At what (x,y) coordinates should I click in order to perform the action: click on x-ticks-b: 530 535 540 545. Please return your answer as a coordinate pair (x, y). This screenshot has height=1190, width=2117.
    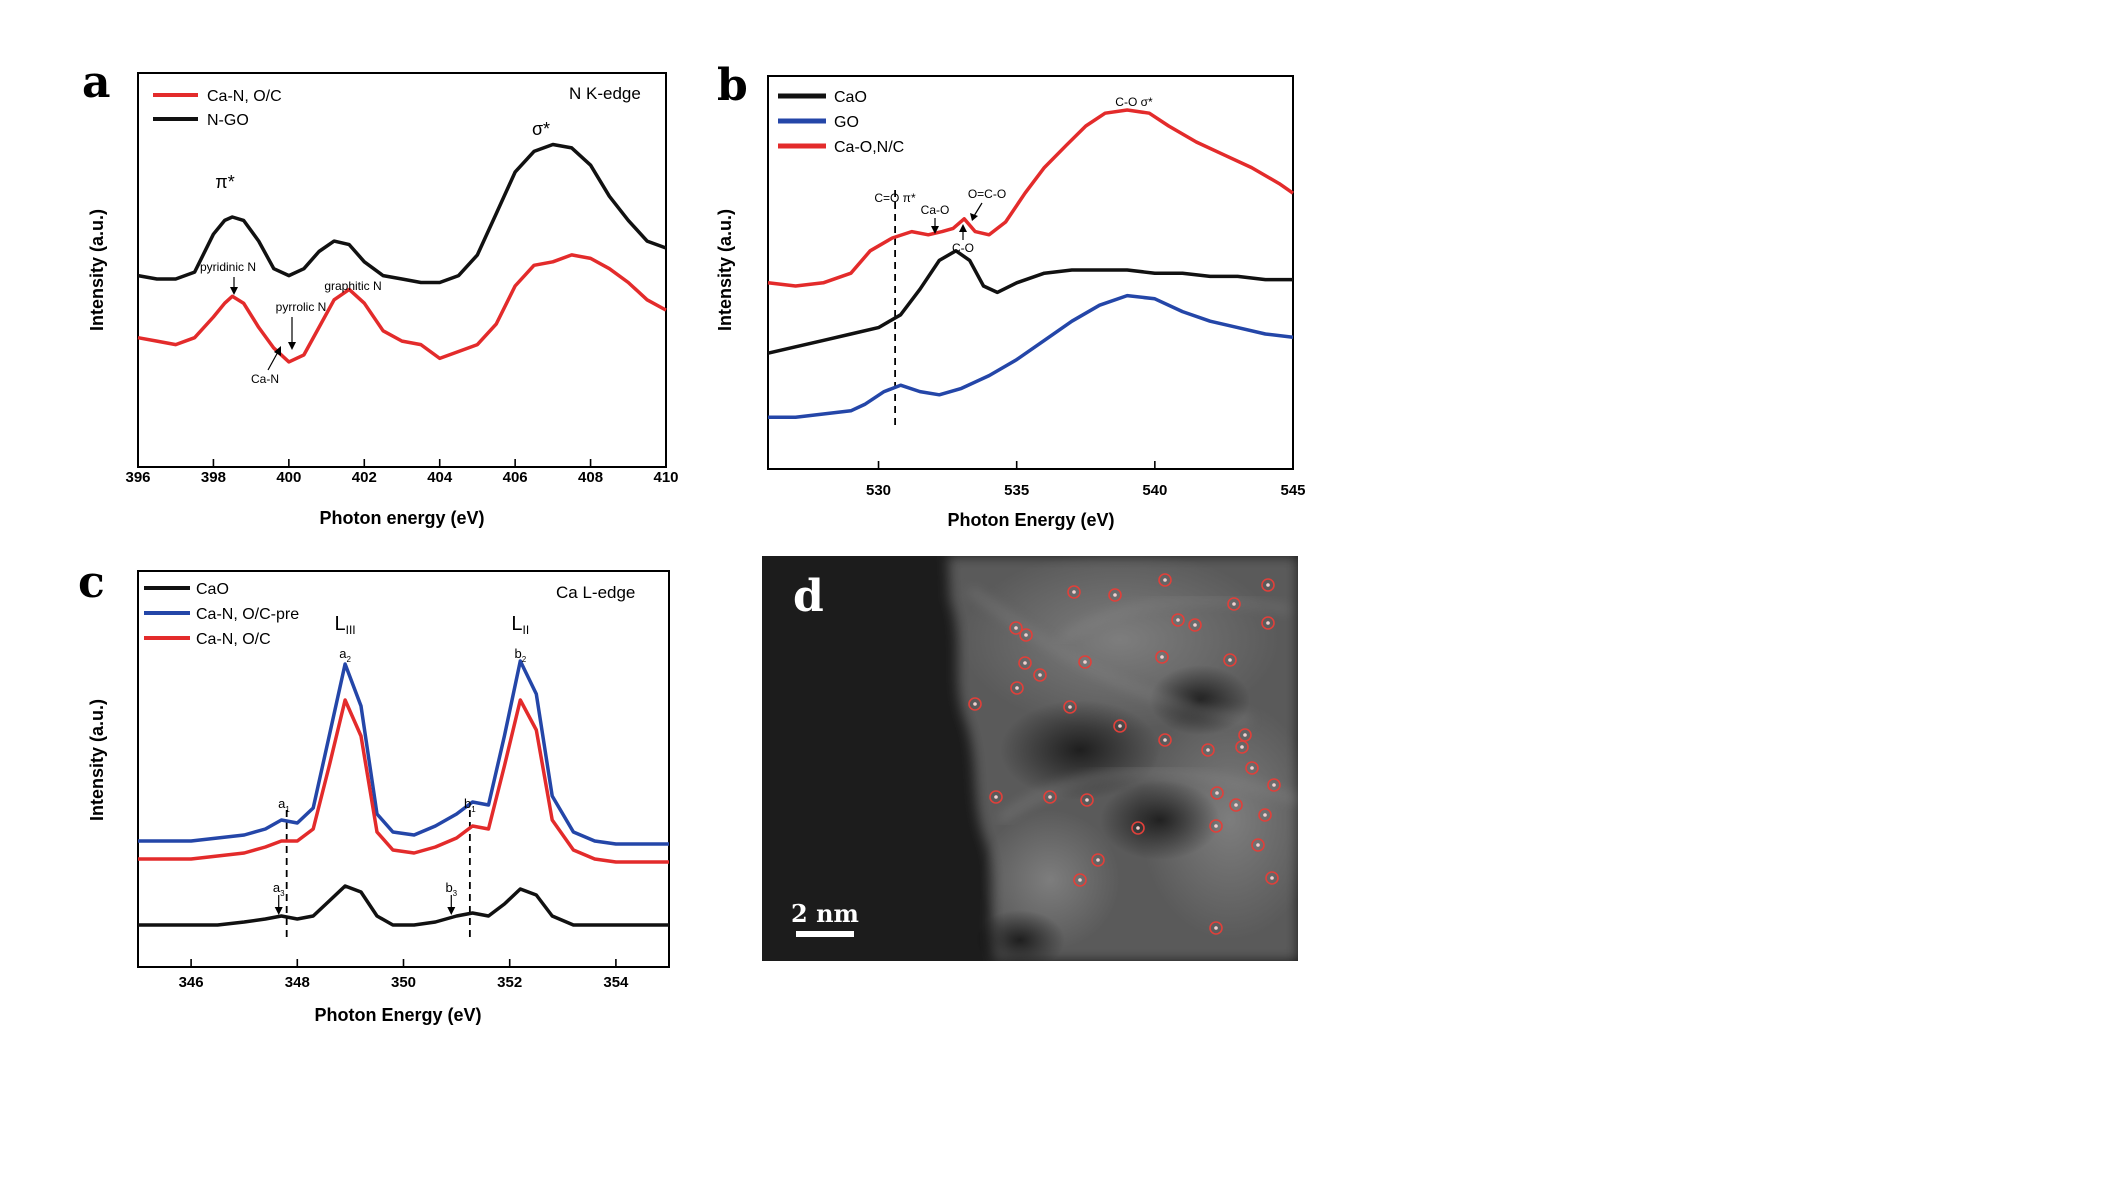
    Looking at the image, I should click on (1086, 480).